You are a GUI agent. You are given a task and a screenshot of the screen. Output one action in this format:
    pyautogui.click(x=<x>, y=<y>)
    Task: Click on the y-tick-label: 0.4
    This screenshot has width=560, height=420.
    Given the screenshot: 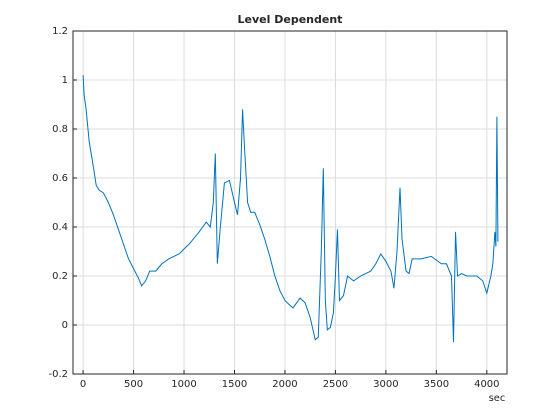 What is the action you would take?
    pyautogui.click(x=60, y=227)
    